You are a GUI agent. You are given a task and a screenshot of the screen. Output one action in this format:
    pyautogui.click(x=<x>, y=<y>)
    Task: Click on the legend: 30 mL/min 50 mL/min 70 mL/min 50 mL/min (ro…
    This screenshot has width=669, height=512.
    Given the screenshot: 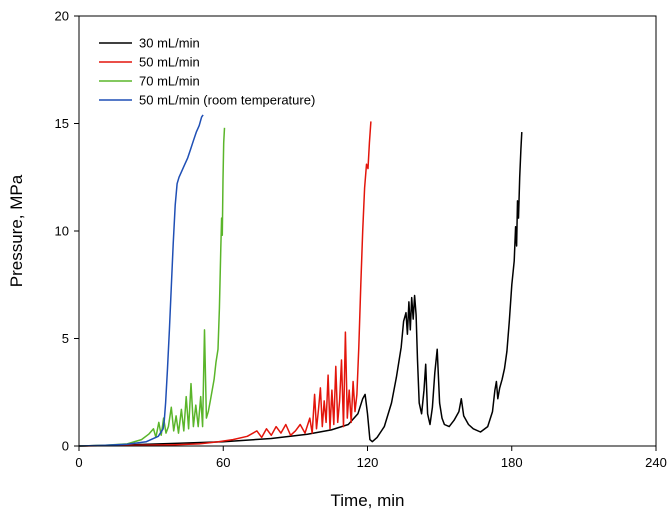 What is the action you would take?
    pyautogui.click(x=207, y=72)
    